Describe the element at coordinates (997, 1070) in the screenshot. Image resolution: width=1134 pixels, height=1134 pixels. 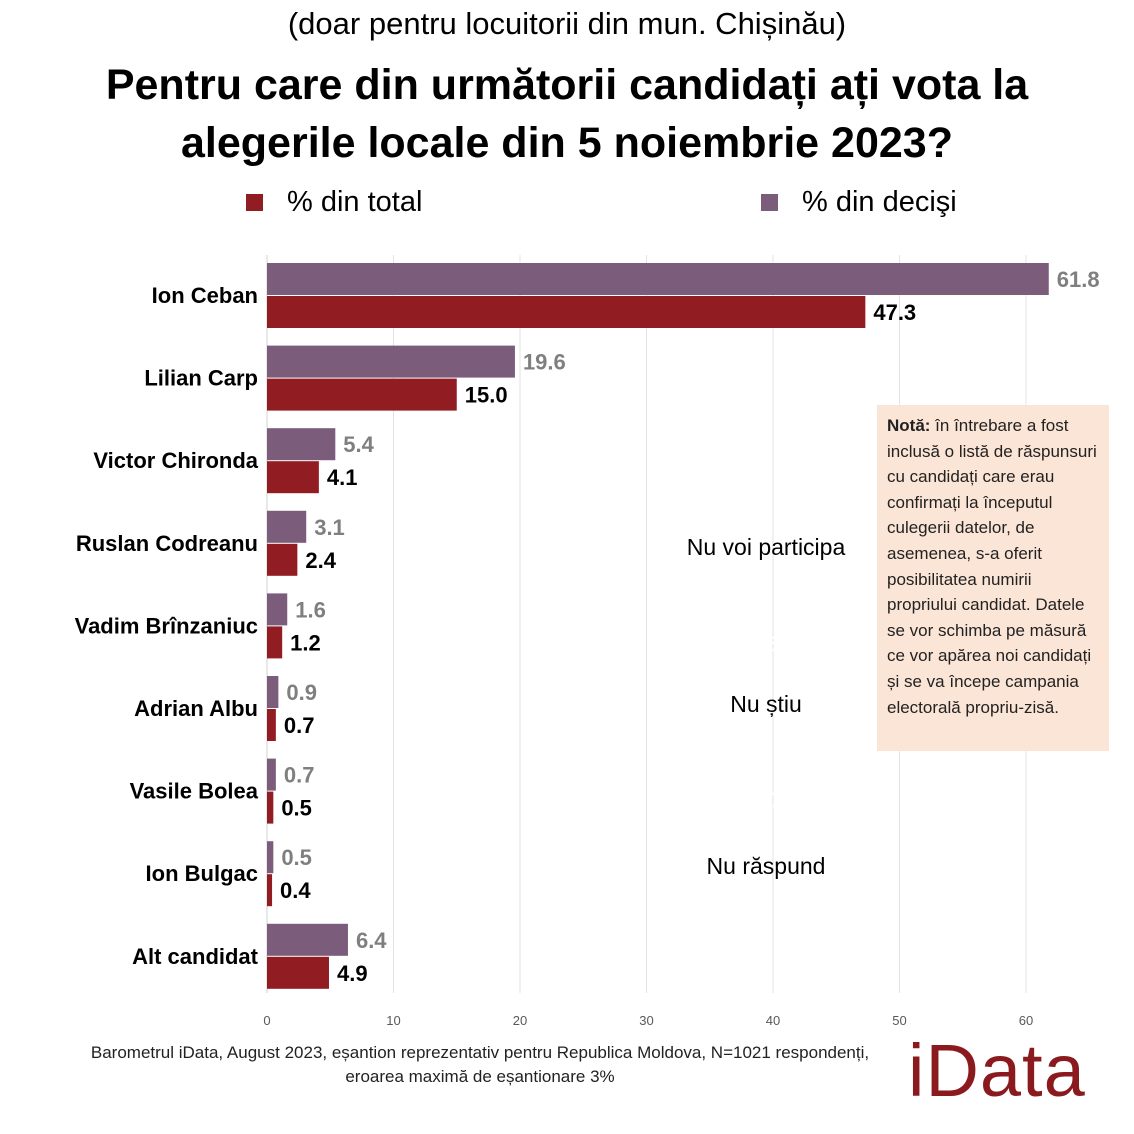
I see `idata-logo: iData` at that location.